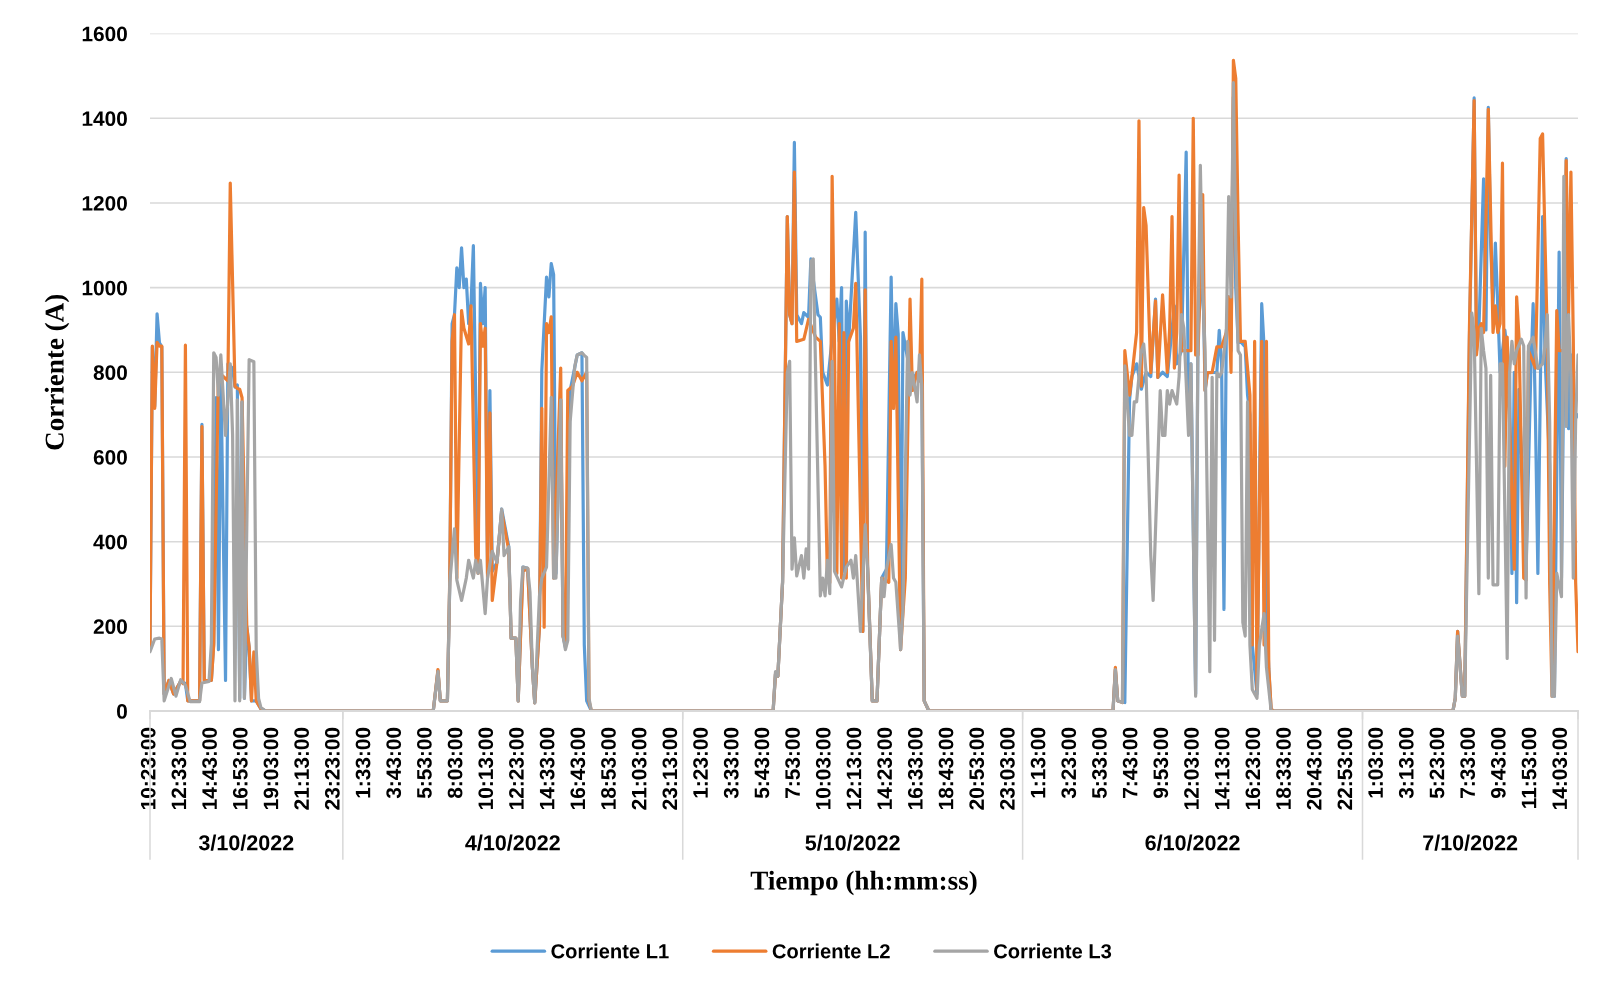 This screenshot has height=989, width=1604. What do you see at coordinates (1099, 763) in the screenshot?
I see `x-tick-label: 5:33:00` at bounding box center [1099, 763].